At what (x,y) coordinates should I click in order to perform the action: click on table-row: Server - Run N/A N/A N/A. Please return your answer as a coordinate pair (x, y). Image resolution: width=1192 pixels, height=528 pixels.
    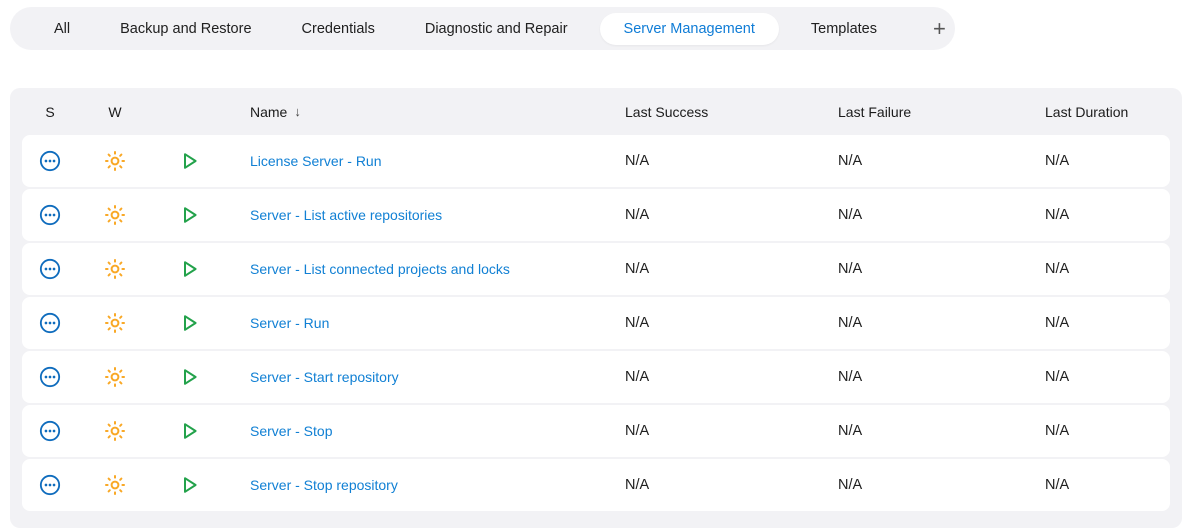
    Looking at the image, I should click on (596, 323).